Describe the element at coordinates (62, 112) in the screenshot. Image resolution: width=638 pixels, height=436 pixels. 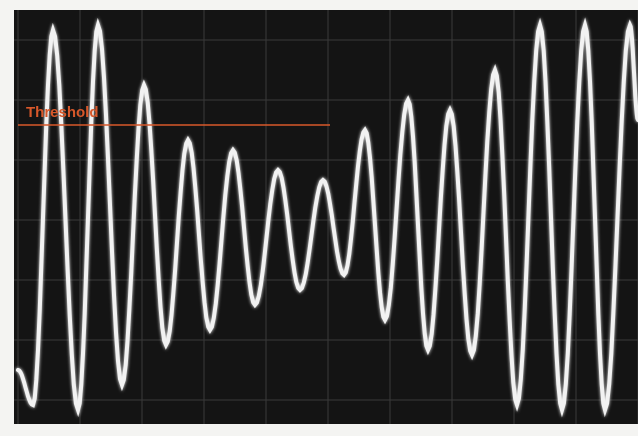
I see `threshold-label: Threshold` at that location.